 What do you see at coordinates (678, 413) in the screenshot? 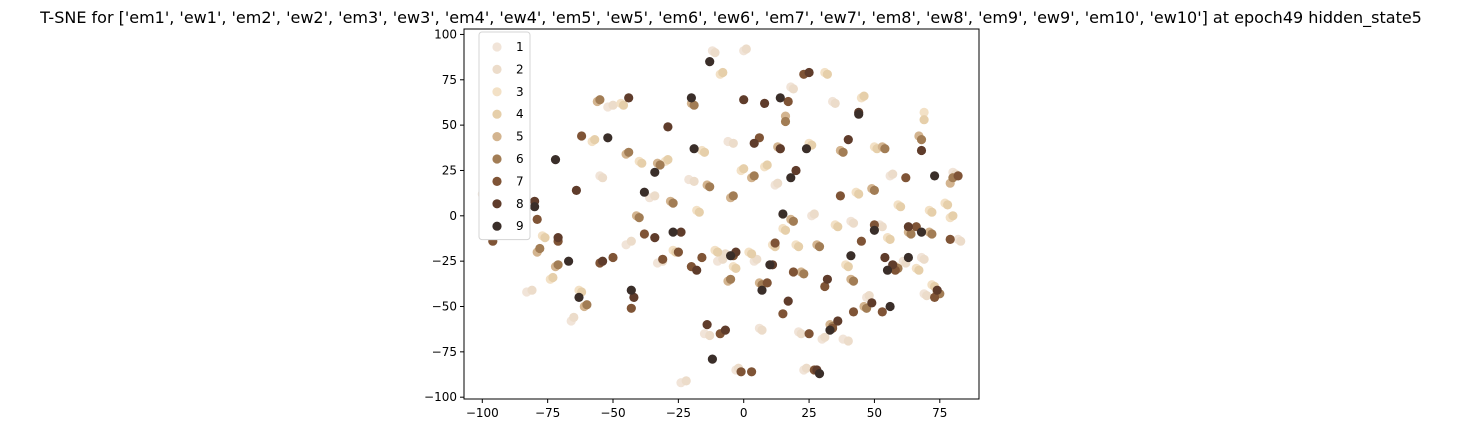
I see `x-tick-label: −25` at bounding box center [678, 413].